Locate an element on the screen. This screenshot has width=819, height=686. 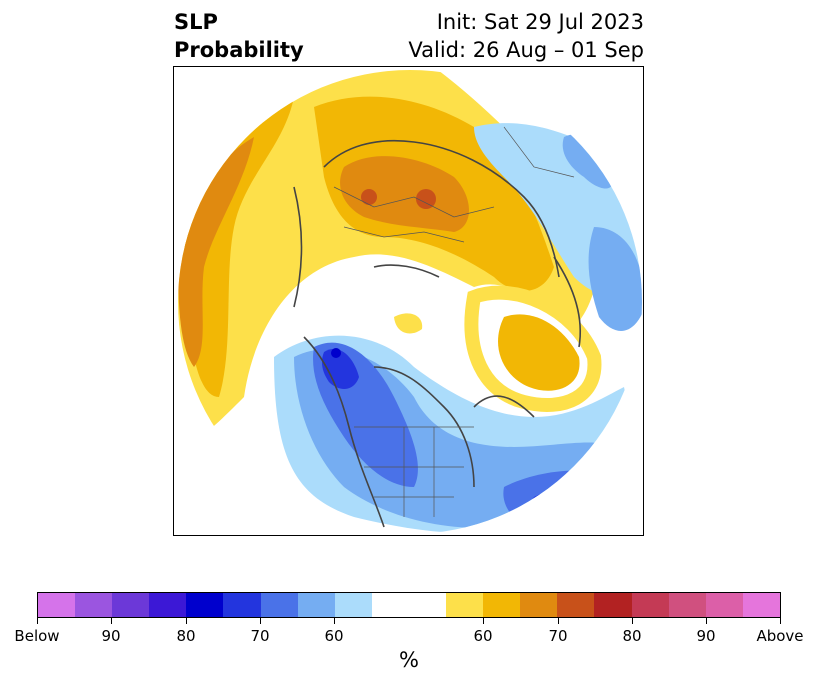
arctic-small-above is located at coordinates (408, 323).